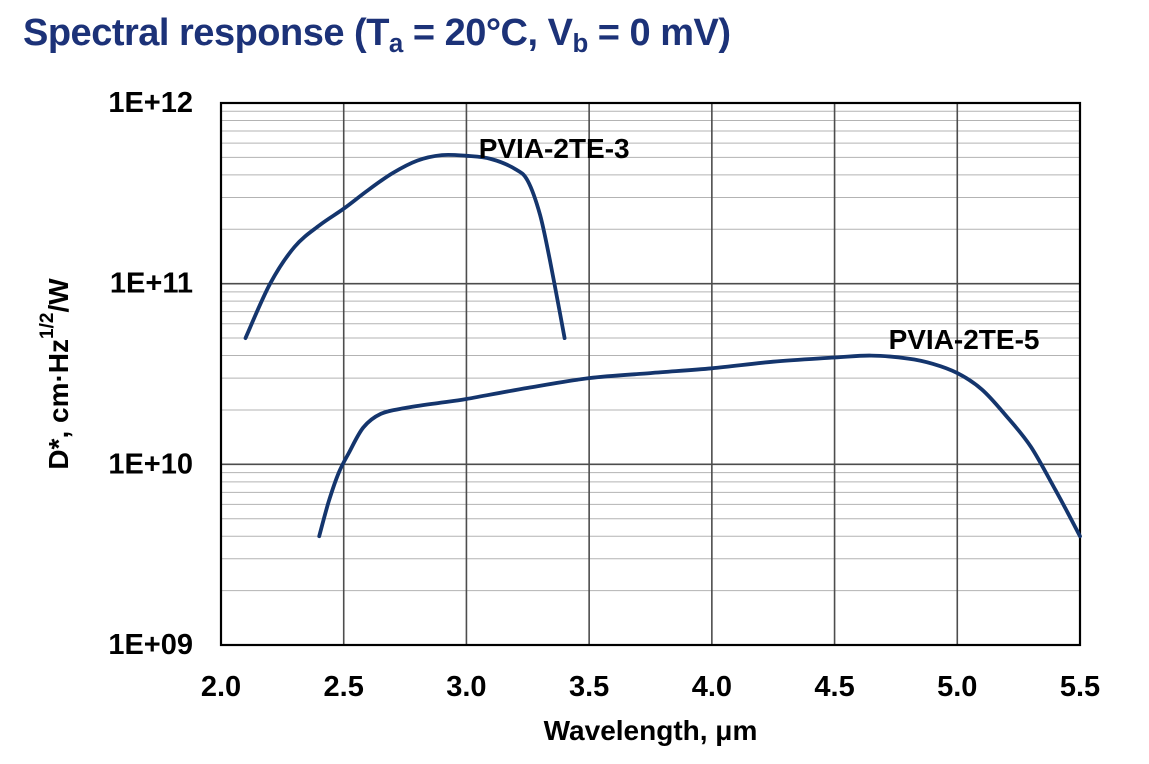 This screenshot has width=1149, height=764. I want to click on x-tick-label: 4.0, so click(712, 687).